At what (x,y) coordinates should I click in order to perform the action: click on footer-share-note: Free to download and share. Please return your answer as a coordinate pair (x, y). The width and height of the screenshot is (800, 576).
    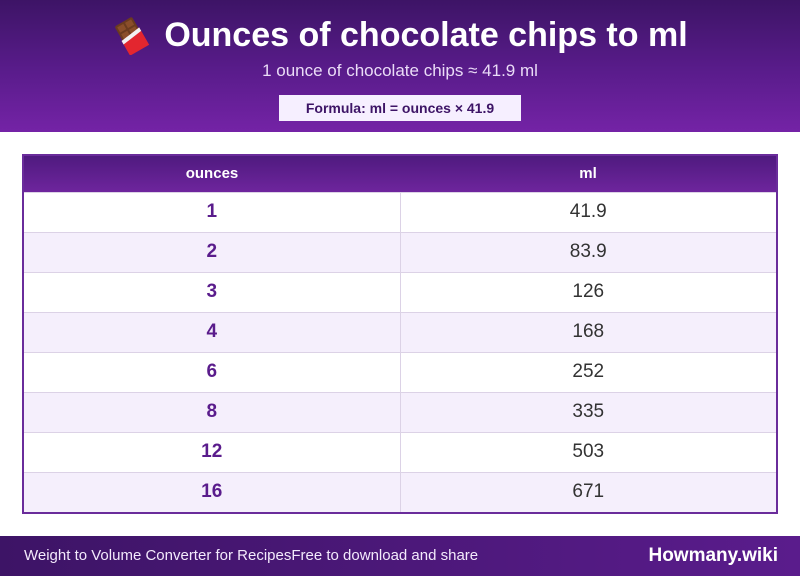
    Looking at the image, I should click on (385, 555).